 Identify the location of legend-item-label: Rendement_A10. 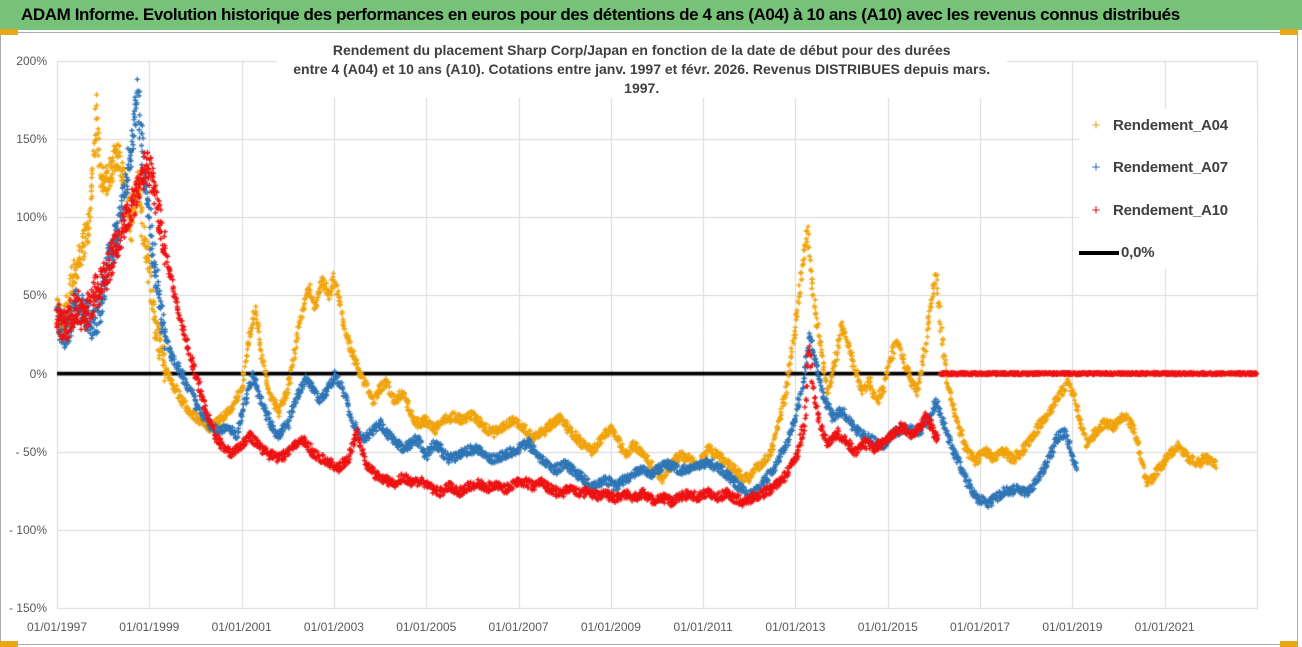
(1170, 210).